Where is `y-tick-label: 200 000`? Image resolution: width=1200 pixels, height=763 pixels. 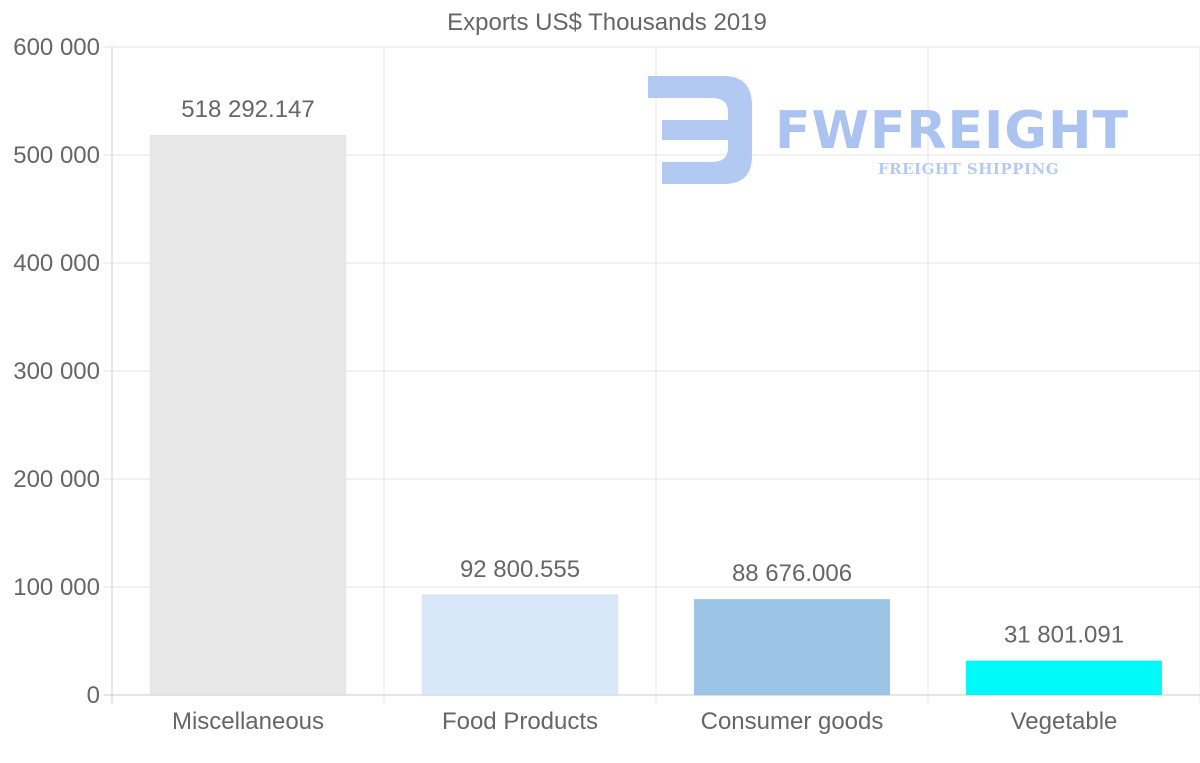 y-tick-label: 200 000 is located at coordinates (56, 479).